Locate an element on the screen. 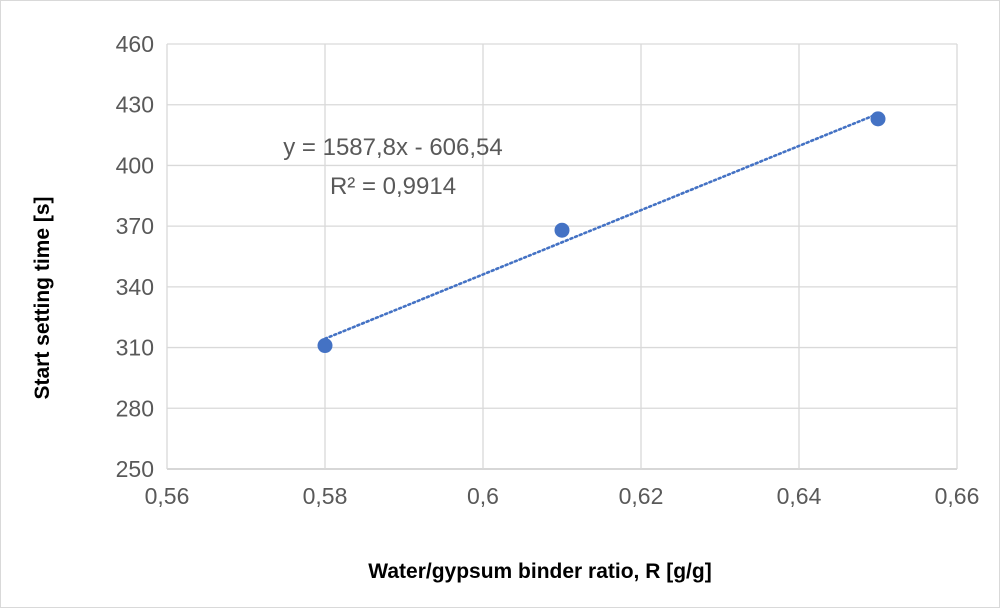 This screenshot has width=1000, height=608. r-squared-label: R² = 0,9914 is located at coordinates (393, 186).